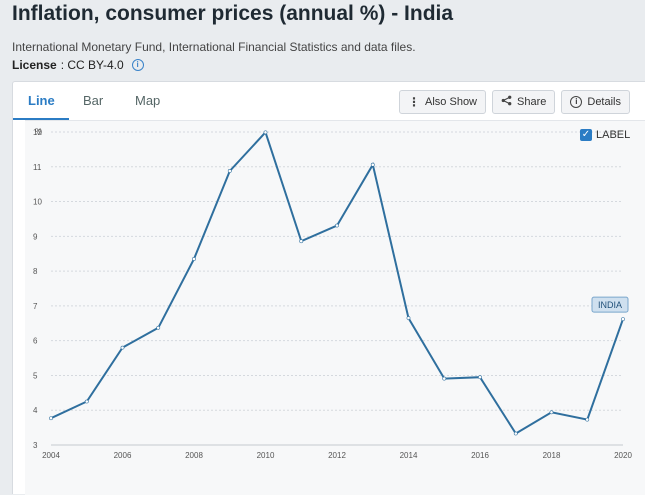 This screenshot has height=495, width=645. What do you see at coordinates (586, 135) in the screenshot?
I see `label-checkbox: ✓` at bounding box center [586, 135].